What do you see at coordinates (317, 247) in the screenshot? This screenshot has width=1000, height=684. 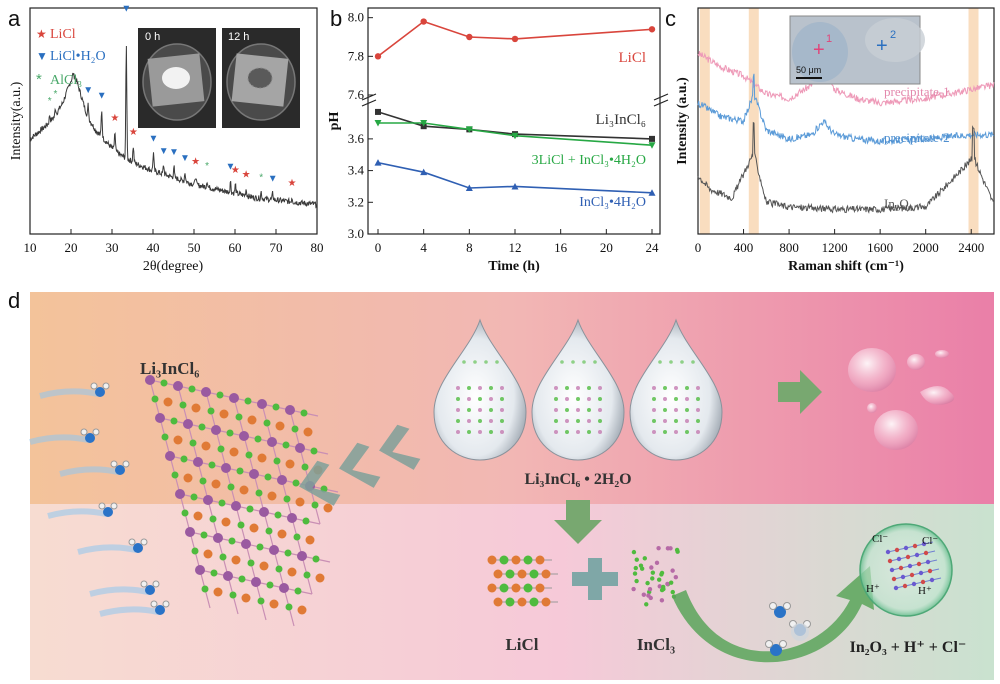 I see `xrd-x-tick-label: 80` at bounding box center [317, 247].